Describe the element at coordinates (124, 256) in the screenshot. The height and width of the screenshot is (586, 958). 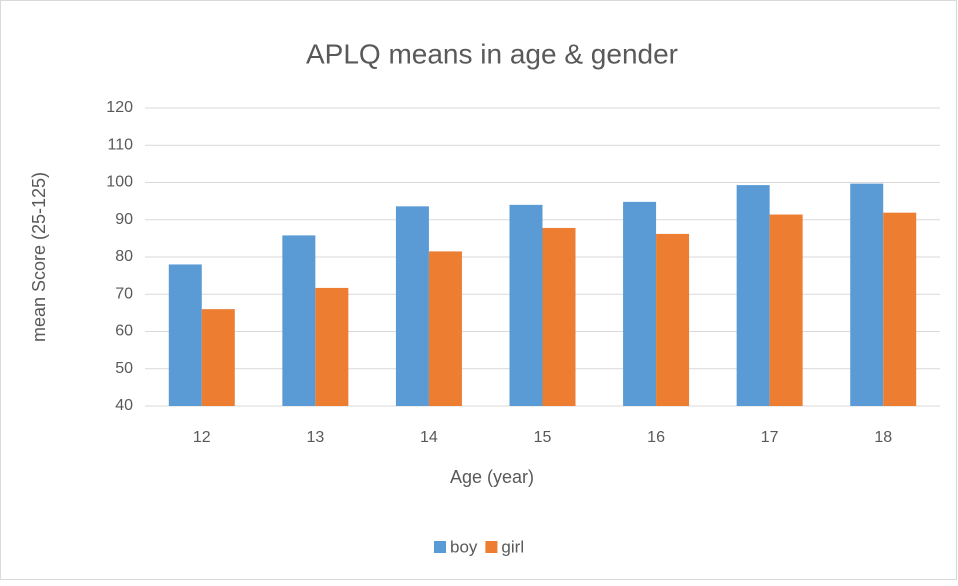
I see `y-tick-label: 80` at that location.